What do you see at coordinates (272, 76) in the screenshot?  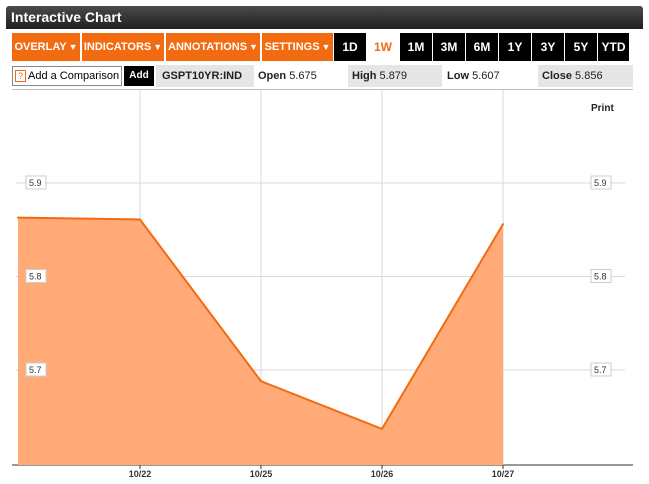 I see `open-label: Open` at bounding box center [272, 76].